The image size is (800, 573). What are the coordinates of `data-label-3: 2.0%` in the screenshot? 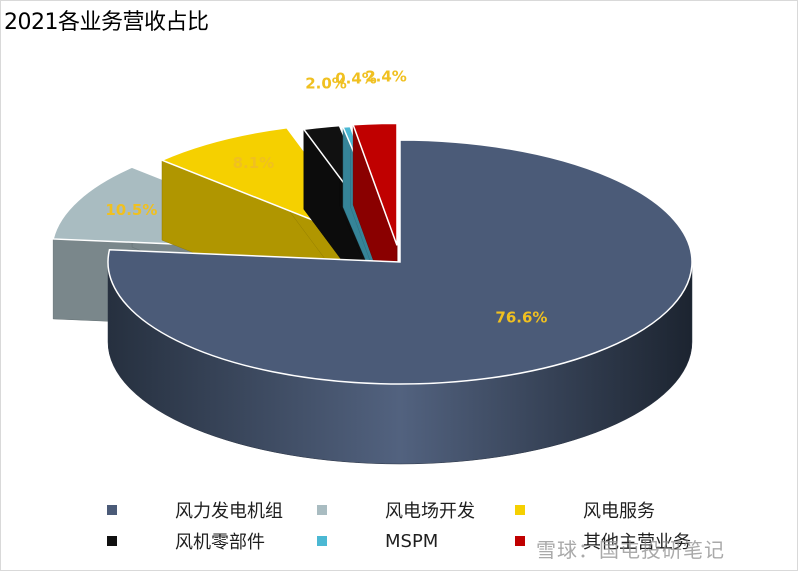 It's located at (326, 84).